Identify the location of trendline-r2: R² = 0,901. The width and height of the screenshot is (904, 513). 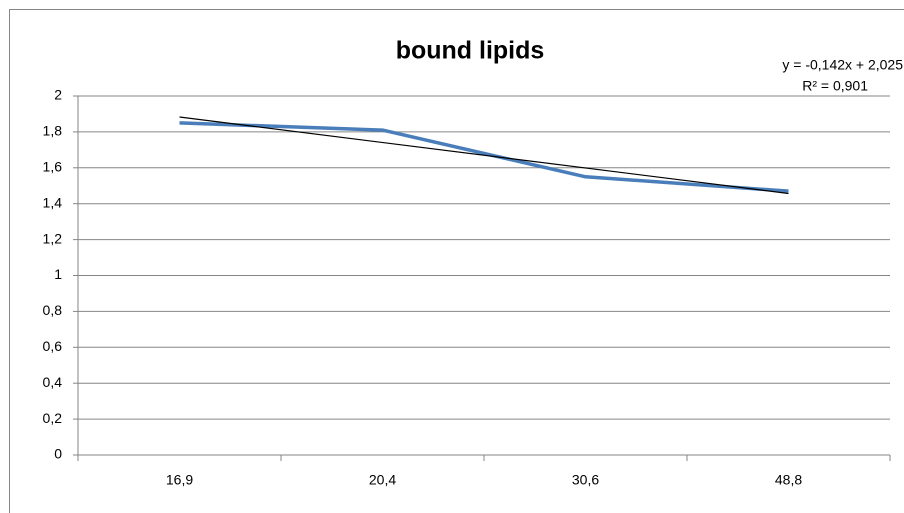
(835, 86).